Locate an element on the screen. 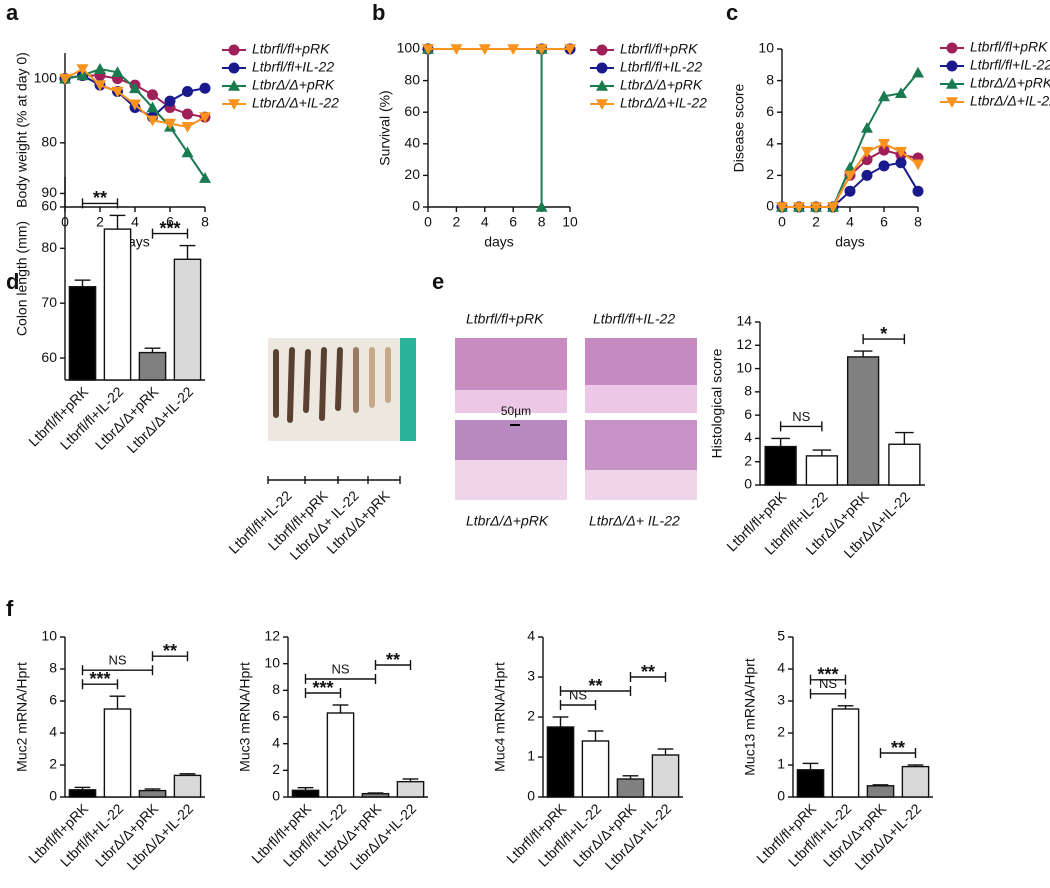  histology-label: LtbrΔ/Δ+ IL-22 is located at coordinates (634, 521).